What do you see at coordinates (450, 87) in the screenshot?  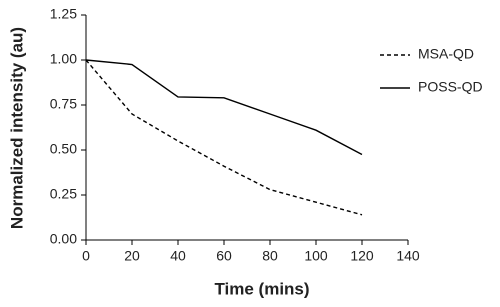 I see `legend-label: POSS-QD` at bounding box center [450, 87].